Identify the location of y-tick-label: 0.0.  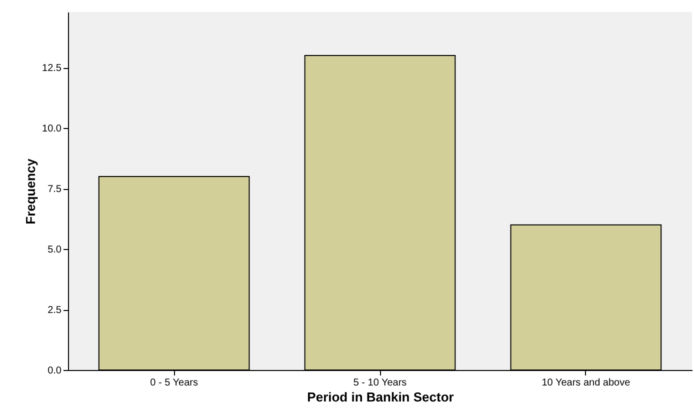
(55, 371).